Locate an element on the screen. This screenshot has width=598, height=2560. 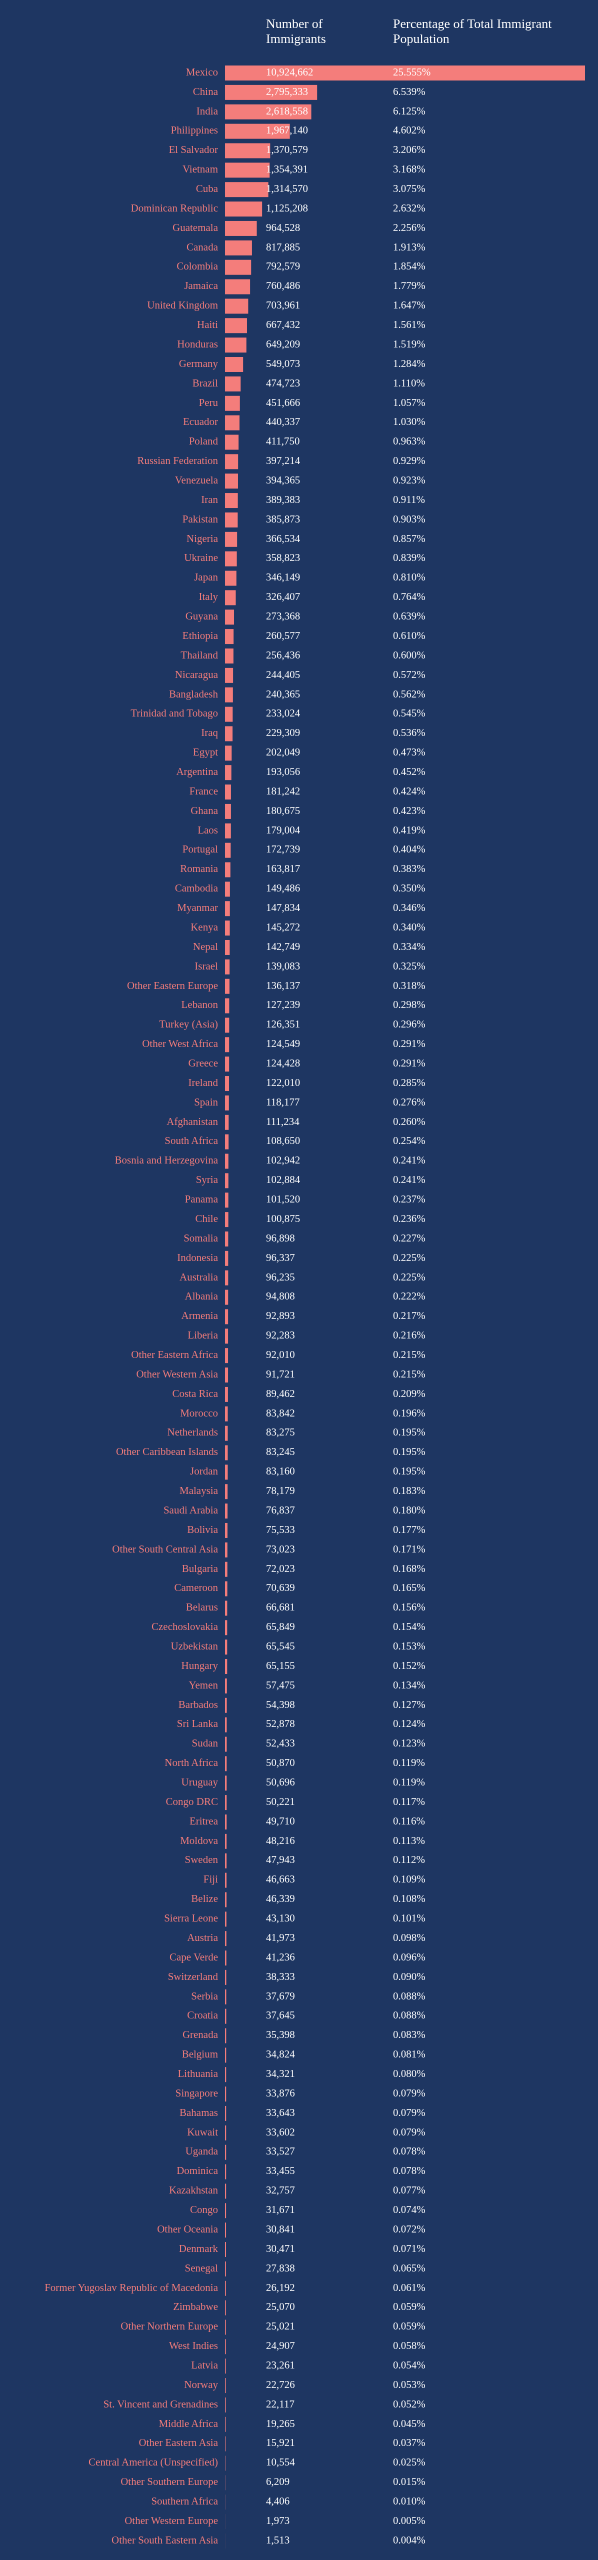
percent-label: 0.074% is located at coordinates (409, 2210).